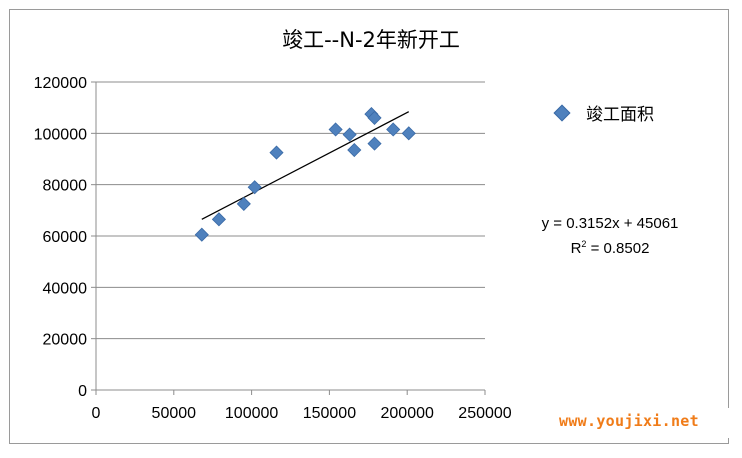 This screenshot has width=742, height=458. Describe the element at coordinates (251, 413) in the screenshot. I see `x-tick-label: 100000` at that location.